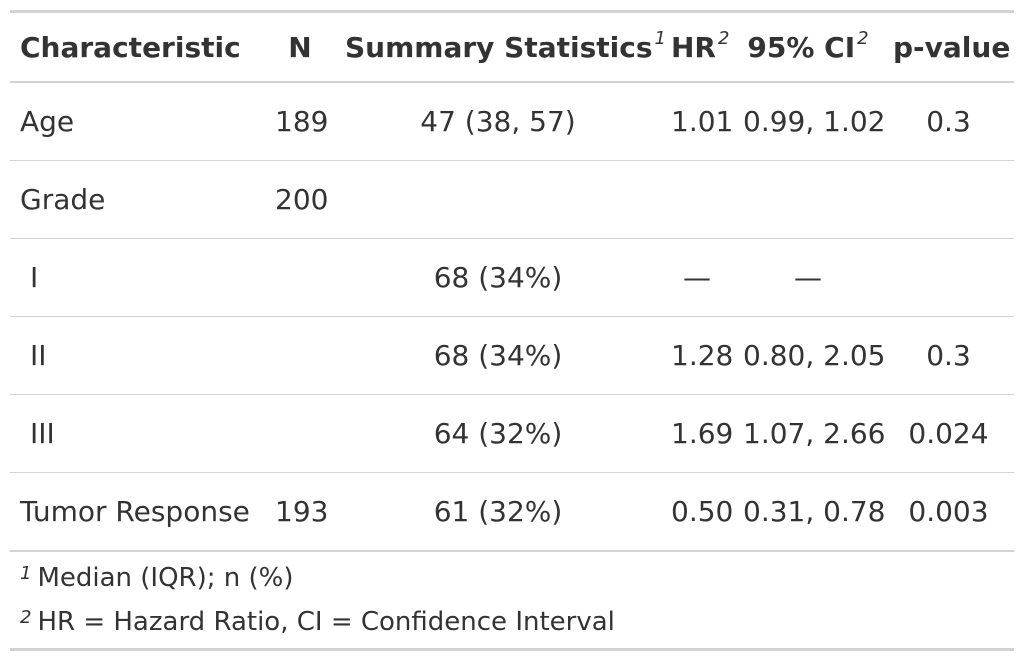  I want to click on table-row: II 68 (34%) 1.28 0.80, 2.05 0.3, so click(512, 355).